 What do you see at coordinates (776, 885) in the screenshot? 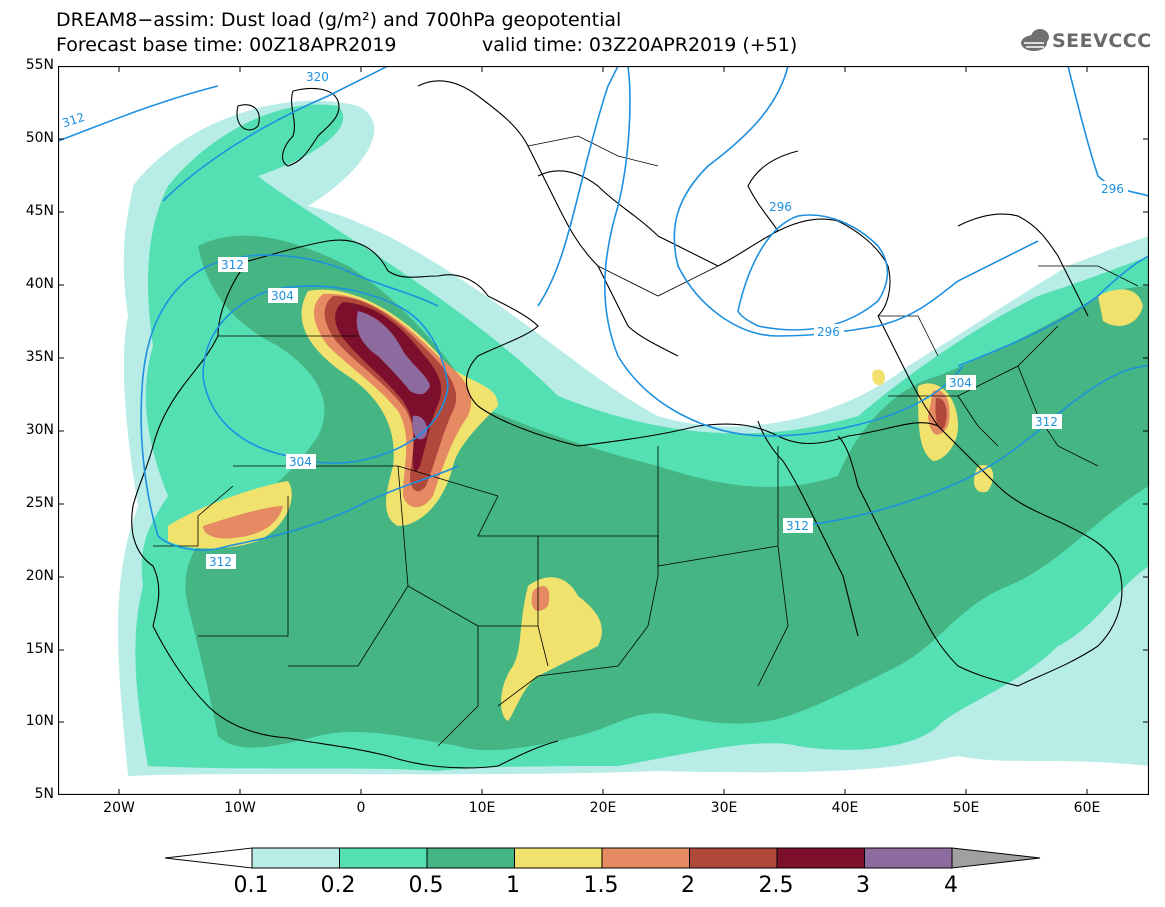
I see `colorbar-tick: 2.5` at bounding box center [776, 885].